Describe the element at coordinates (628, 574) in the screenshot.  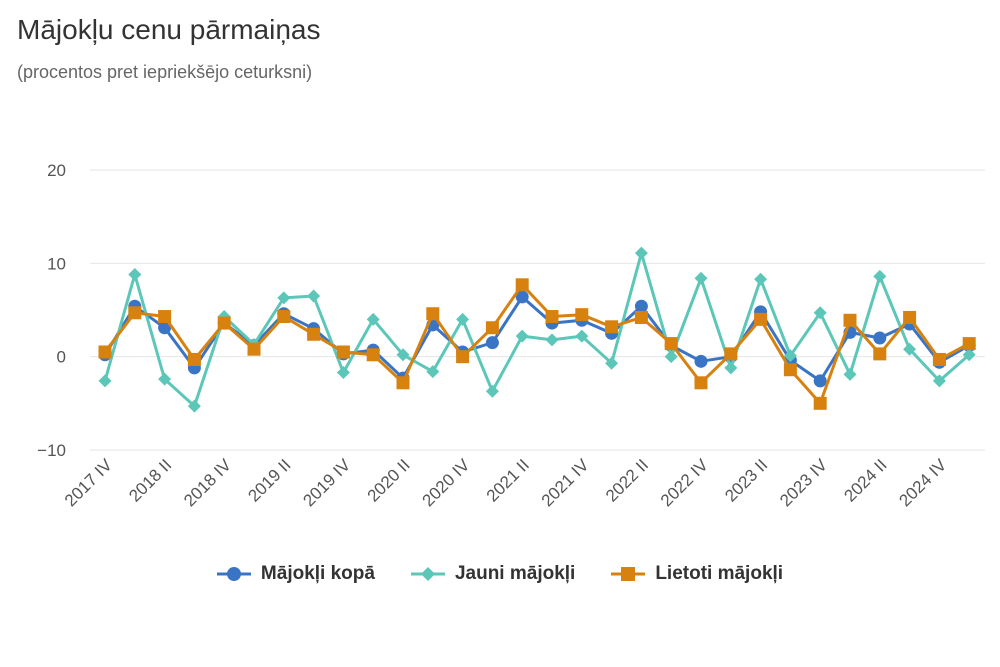
I see `legend-square-marker-icon` at that location.